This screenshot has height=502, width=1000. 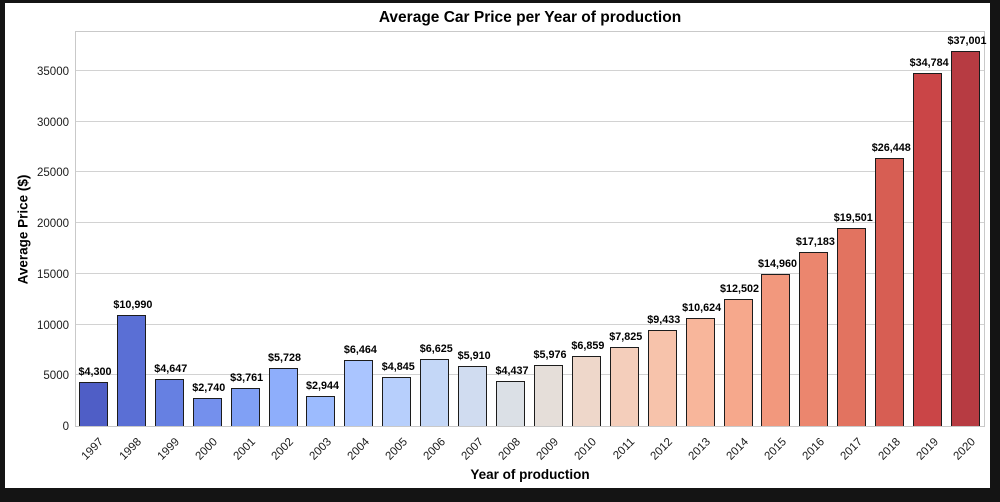 What do you see at coordinates (93, 404) in the screenshot?
I see `bar-1997` at bounding box center [93, 404].